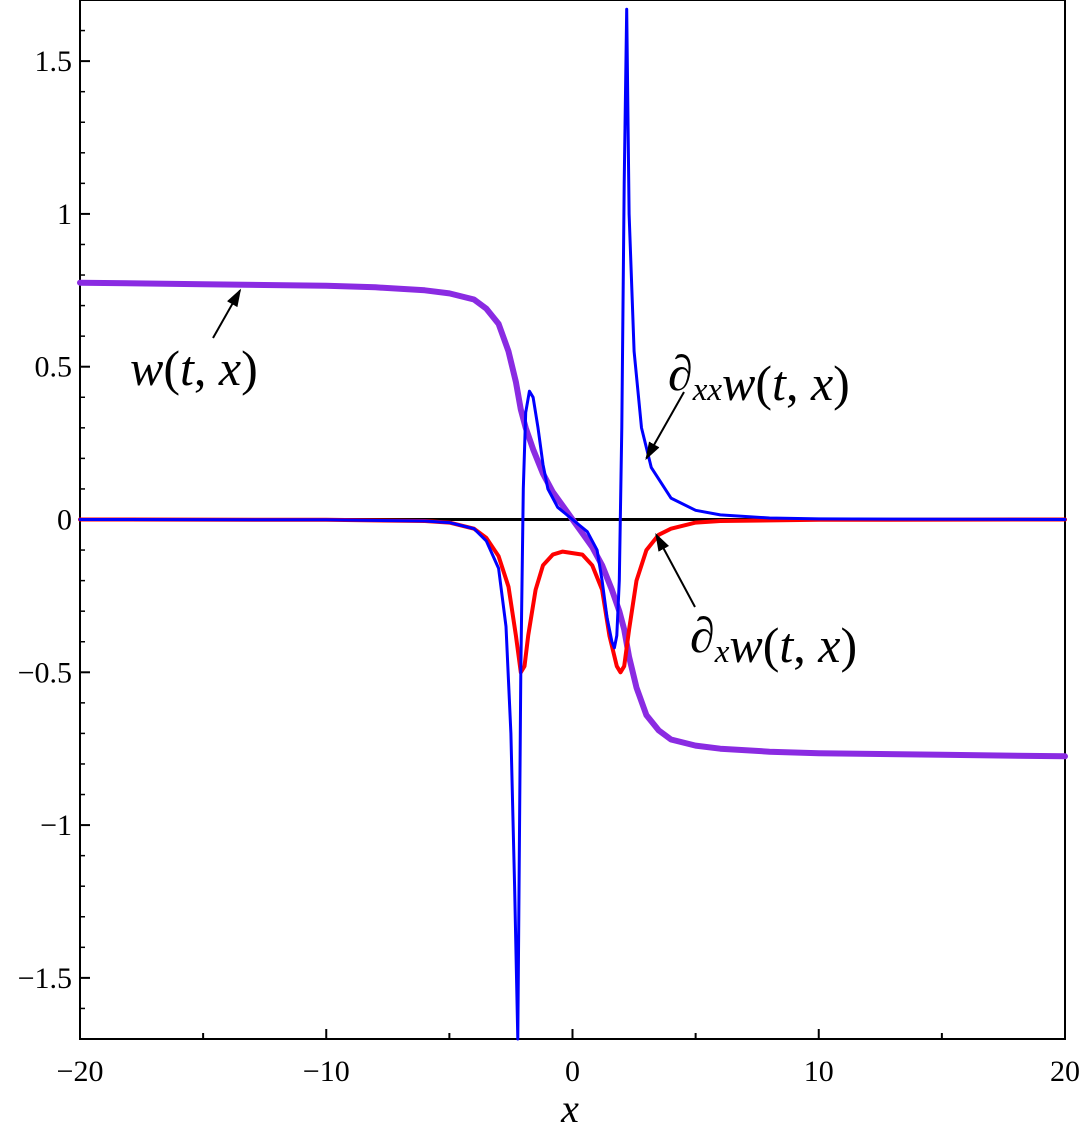 This screenshot has height=1129, width=1080. I want to click on w-annotation: w(t, x), so click(194, 368).